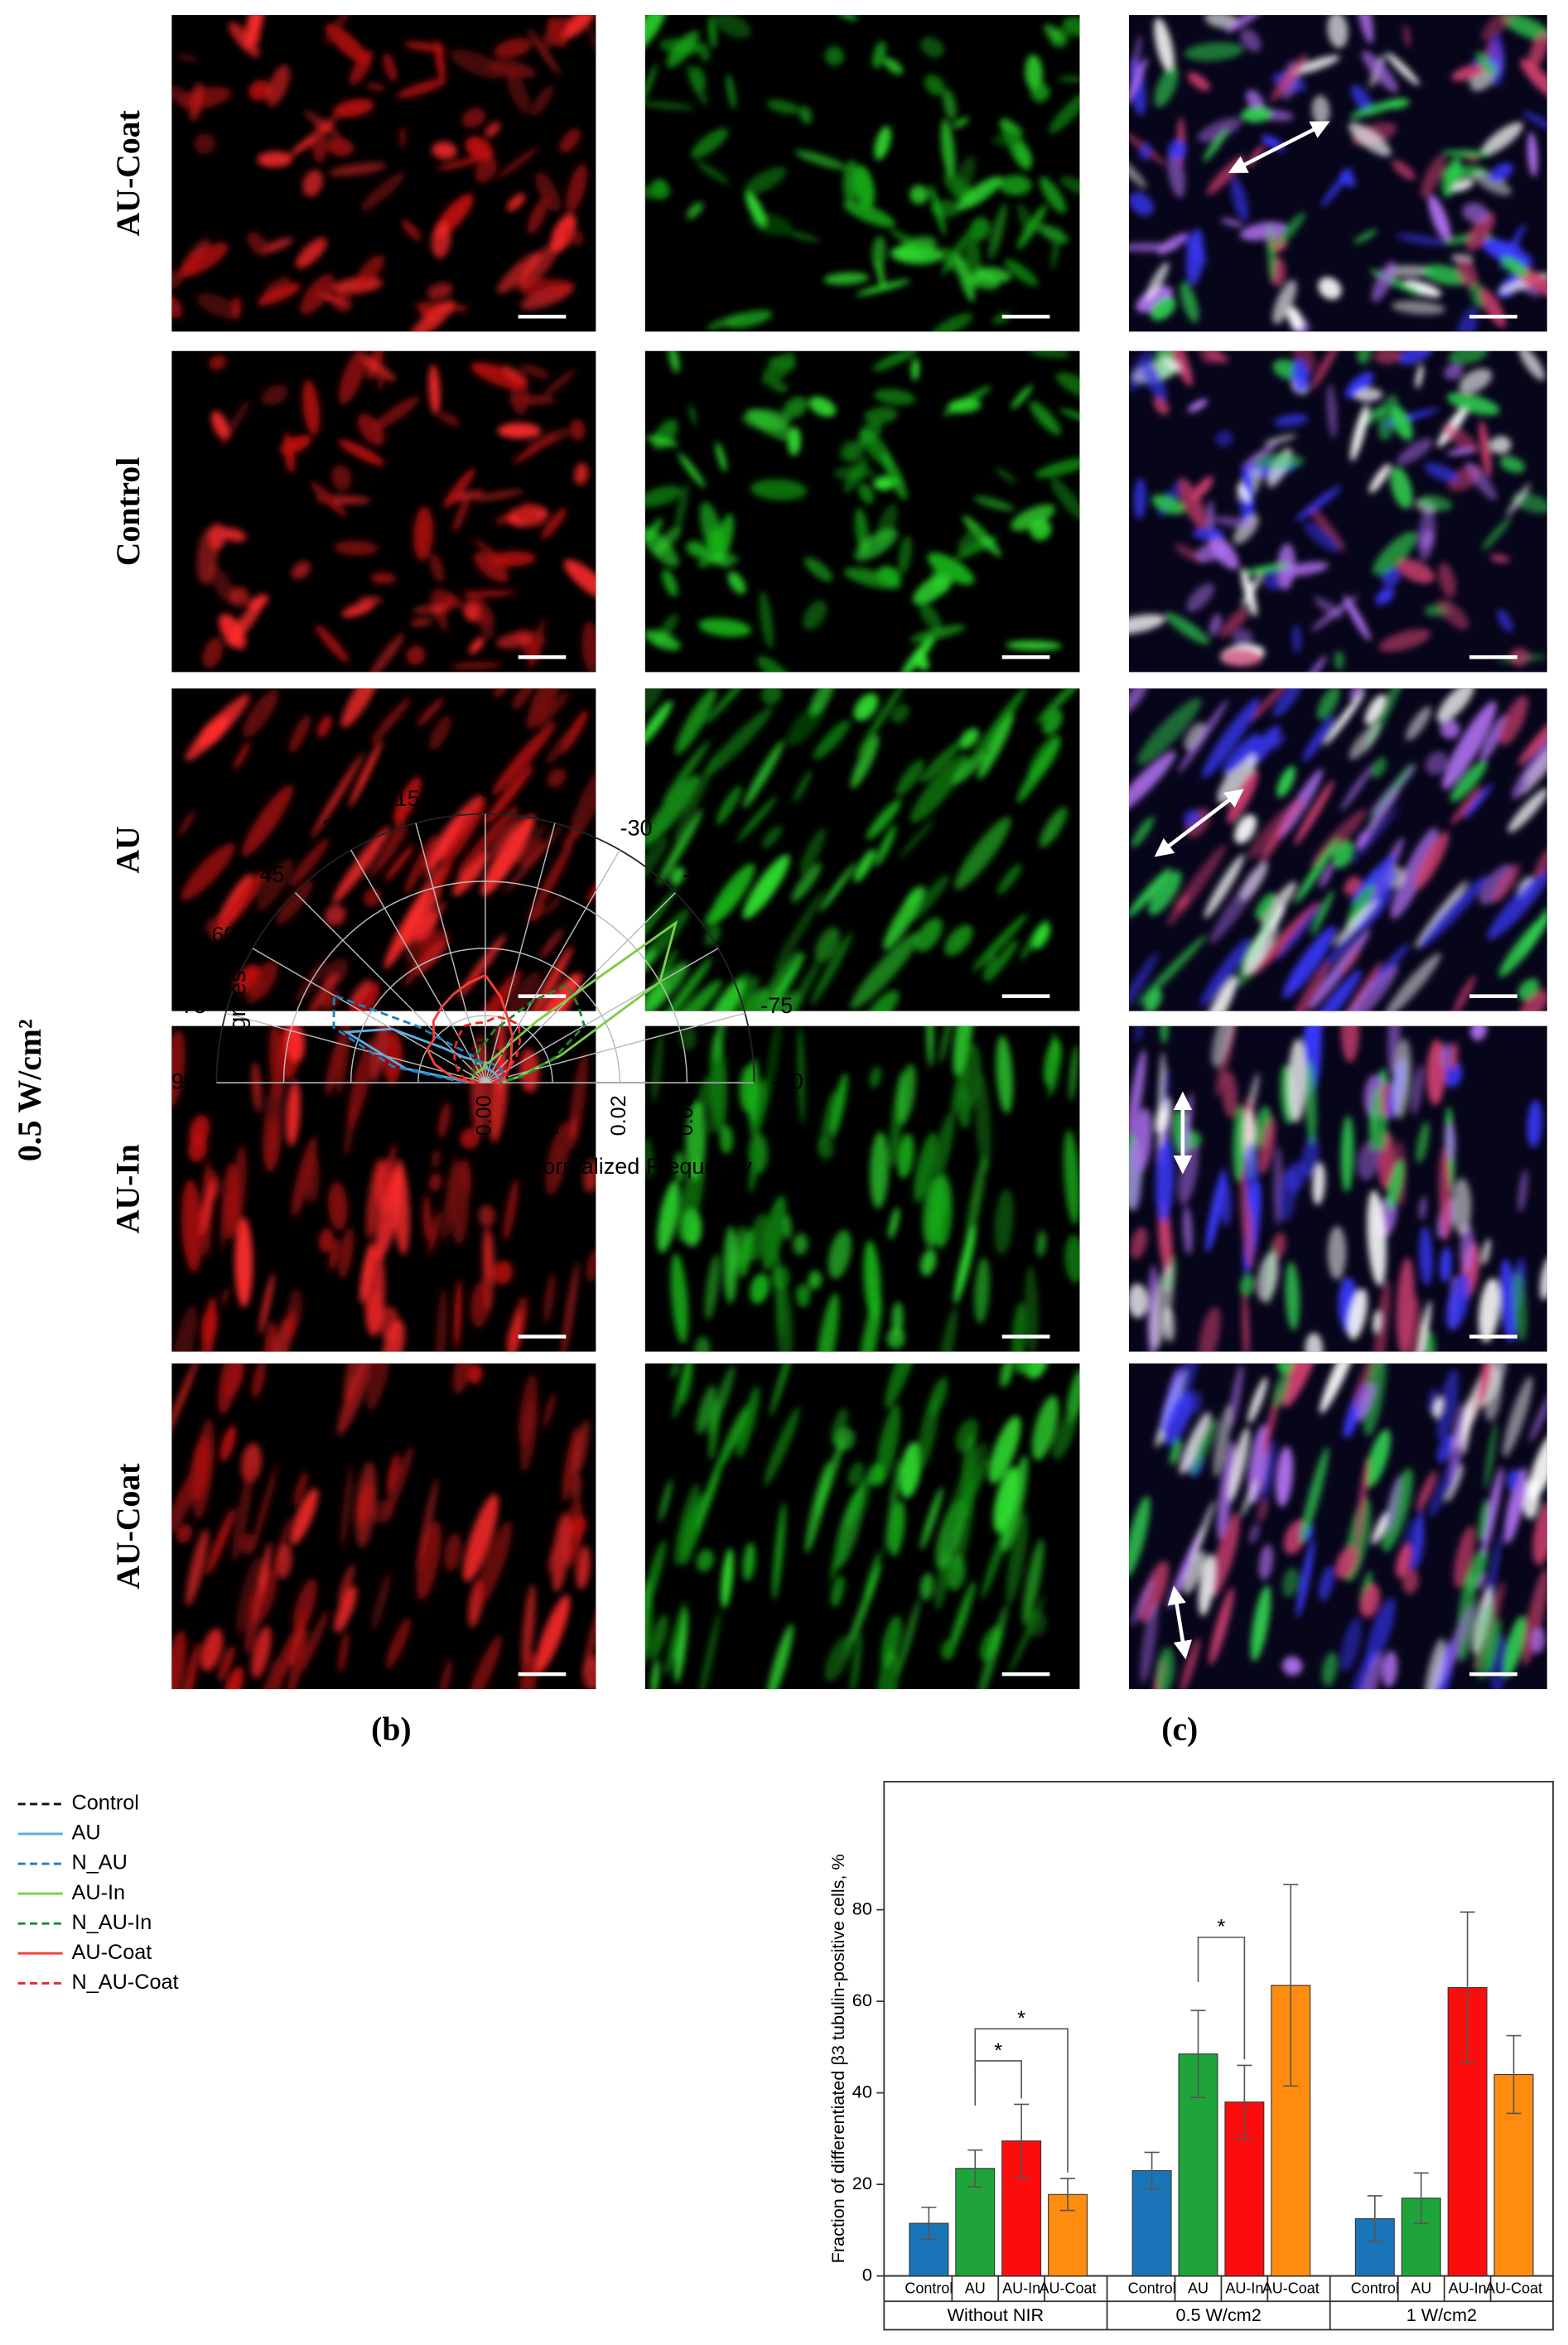  What do you see at coordinates (128, 511) in the screenshot?
I see `row-label: Control` at bounding box center [128, 511].